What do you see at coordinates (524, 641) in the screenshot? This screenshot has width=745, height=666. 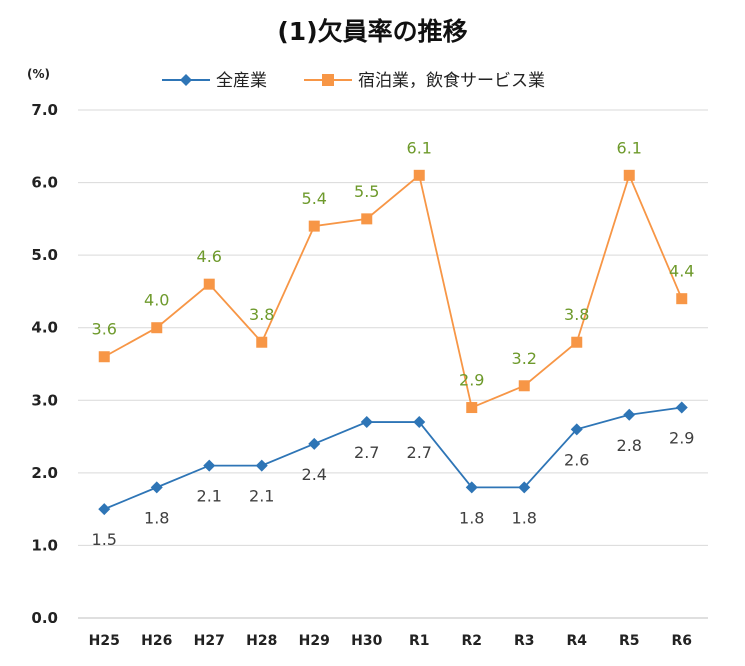 I see `x-tick-label: R3` at bounding box center [524, 641].